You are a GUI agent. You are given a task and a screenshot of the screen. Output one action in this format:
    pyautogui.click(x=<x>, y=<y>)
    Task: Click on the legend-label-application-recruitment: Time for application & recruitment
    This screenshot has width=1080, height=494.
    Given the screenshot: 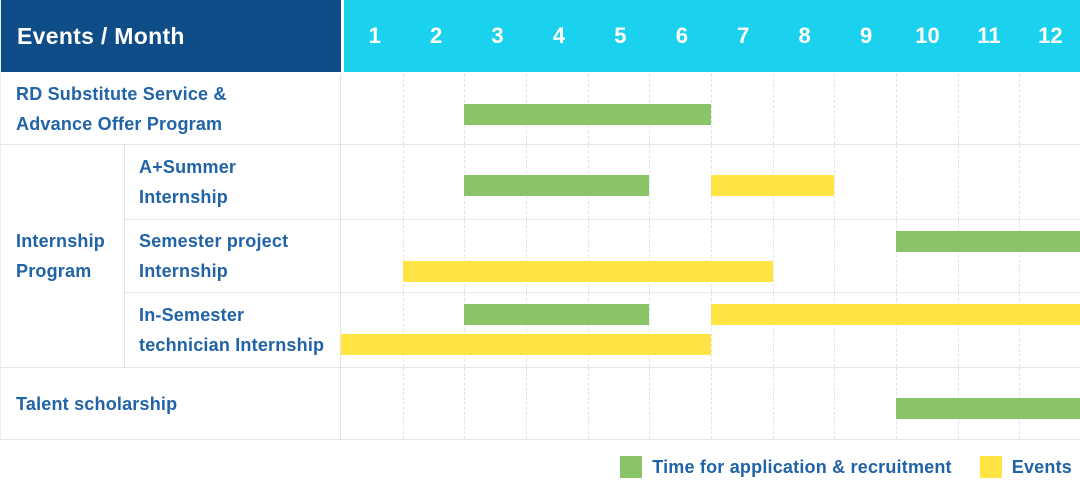 What is the action you would take?
    pyautogui.click(x=802, y=466)
    